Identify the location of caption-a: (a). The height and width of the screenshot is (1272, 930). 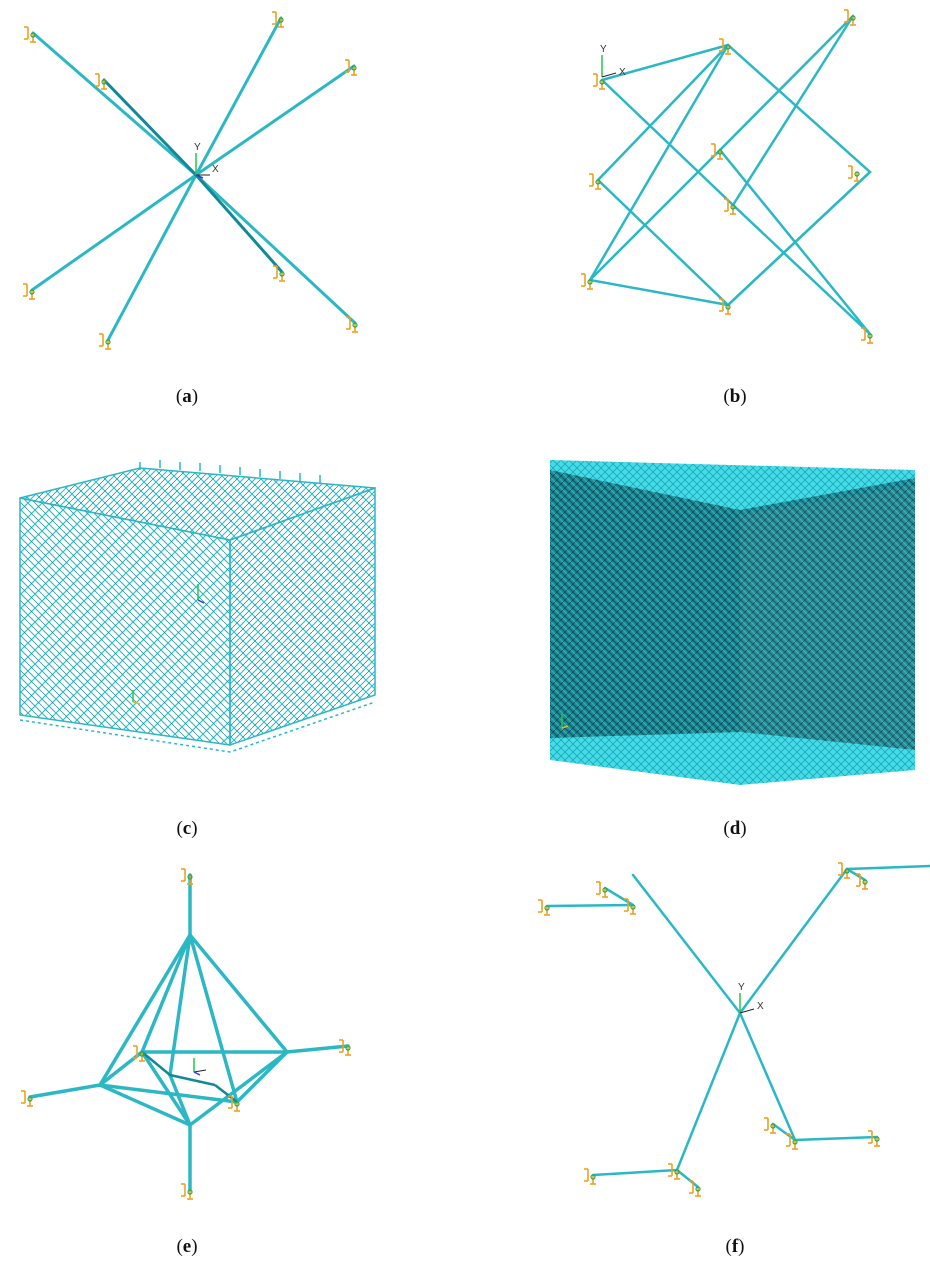
(187, 396).